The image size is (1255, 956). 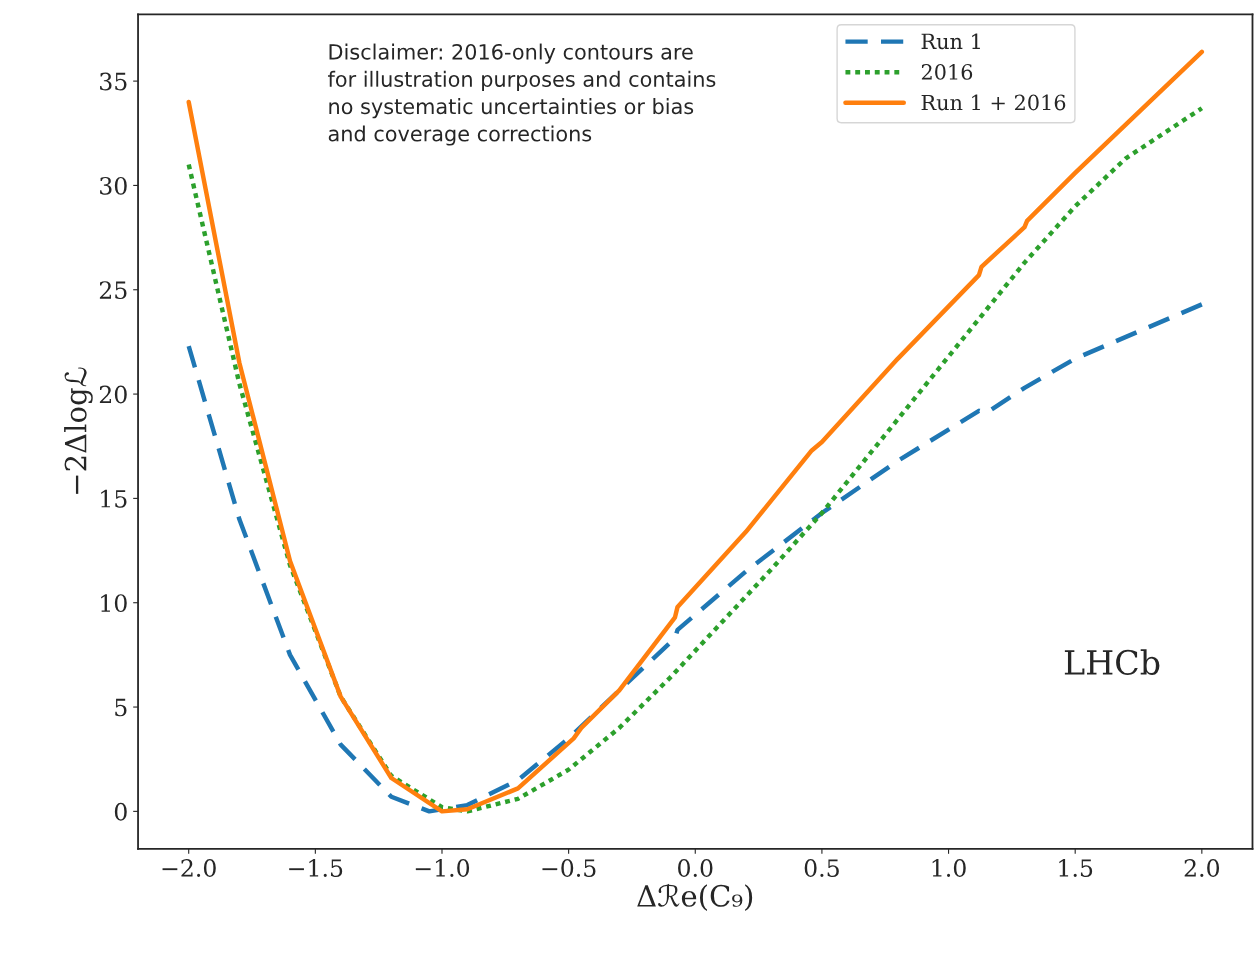 What do you see at coordinates (113, 394) in the screenshot?
I see `y-tick-label: 20` at bounding box center [113, 394].